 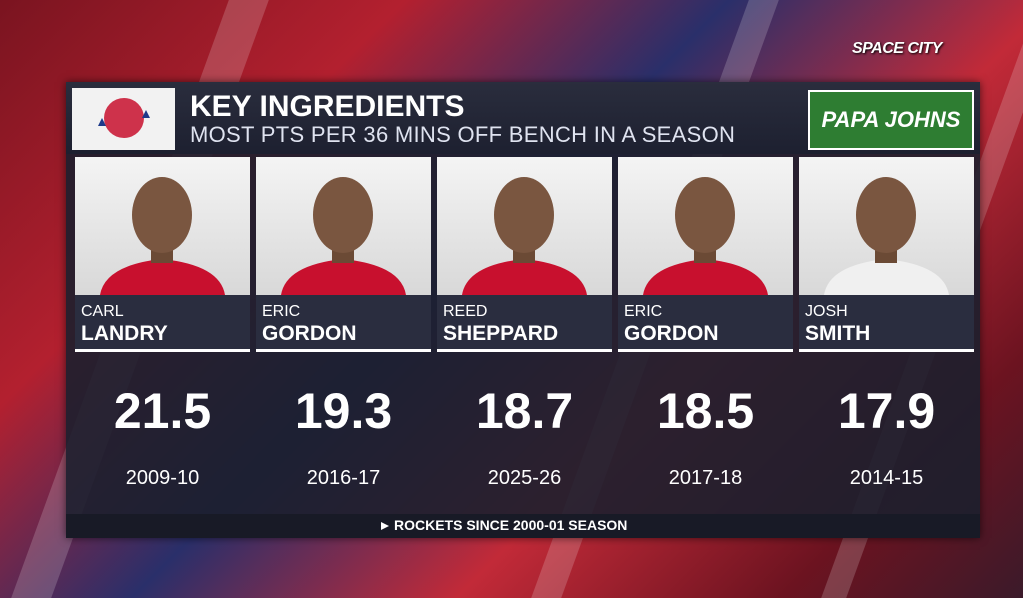 I want to click on logo-icon, so click(x=124, y=118).